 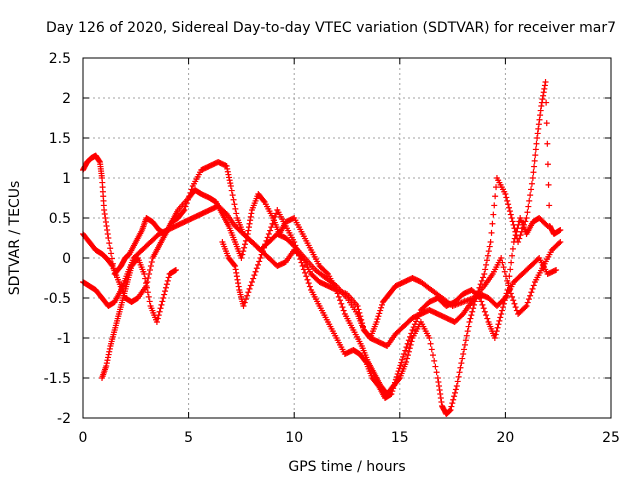 I want to click on x-axis-label: GPS time / hours, so click(x=346, y=467).